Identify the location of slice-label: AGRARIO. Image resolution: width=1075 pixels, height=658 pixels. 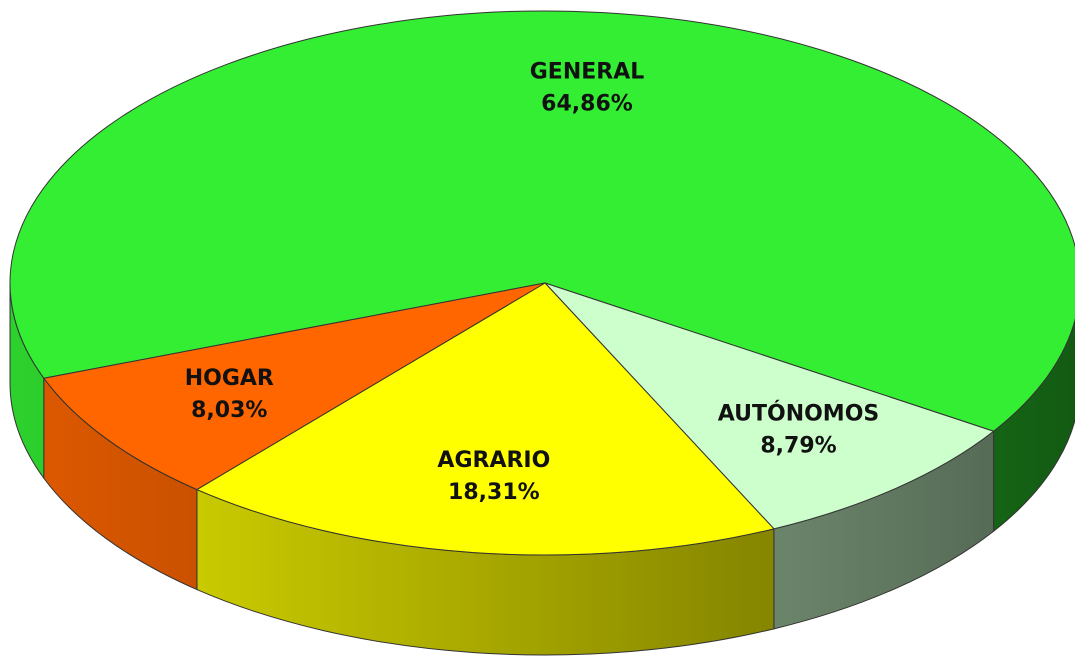
(493, 460).